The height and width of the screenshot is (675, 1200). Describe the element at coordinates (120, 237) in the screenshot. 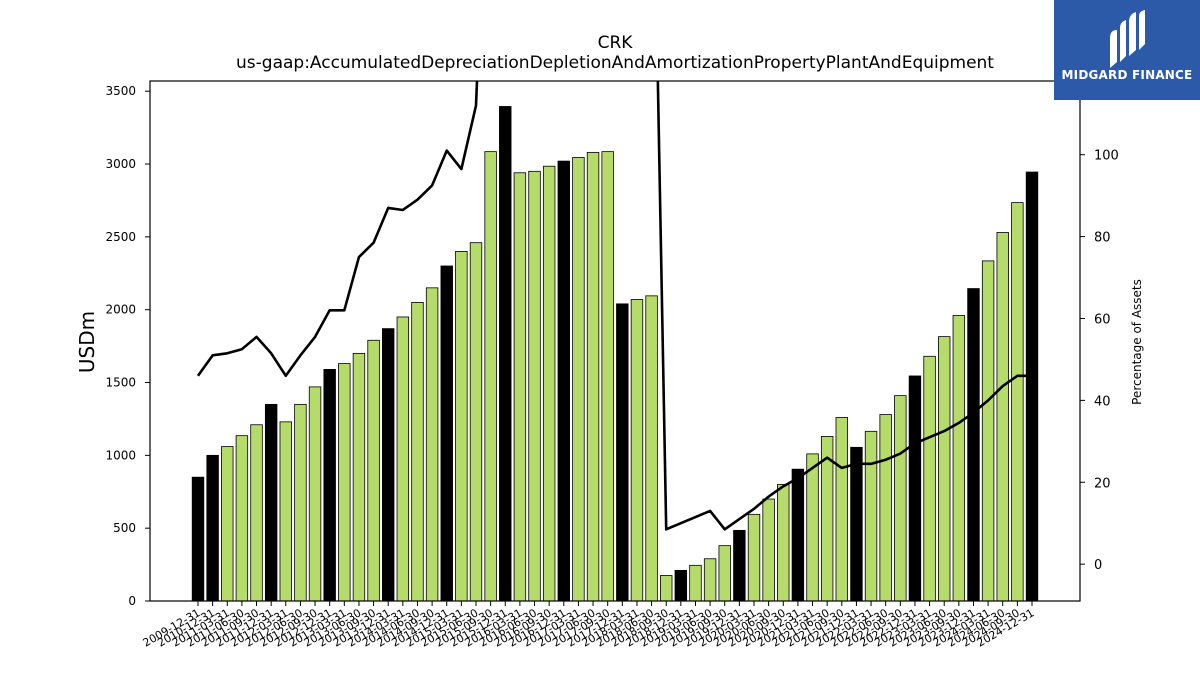

I see `y-tick-label: 2500` at that location.